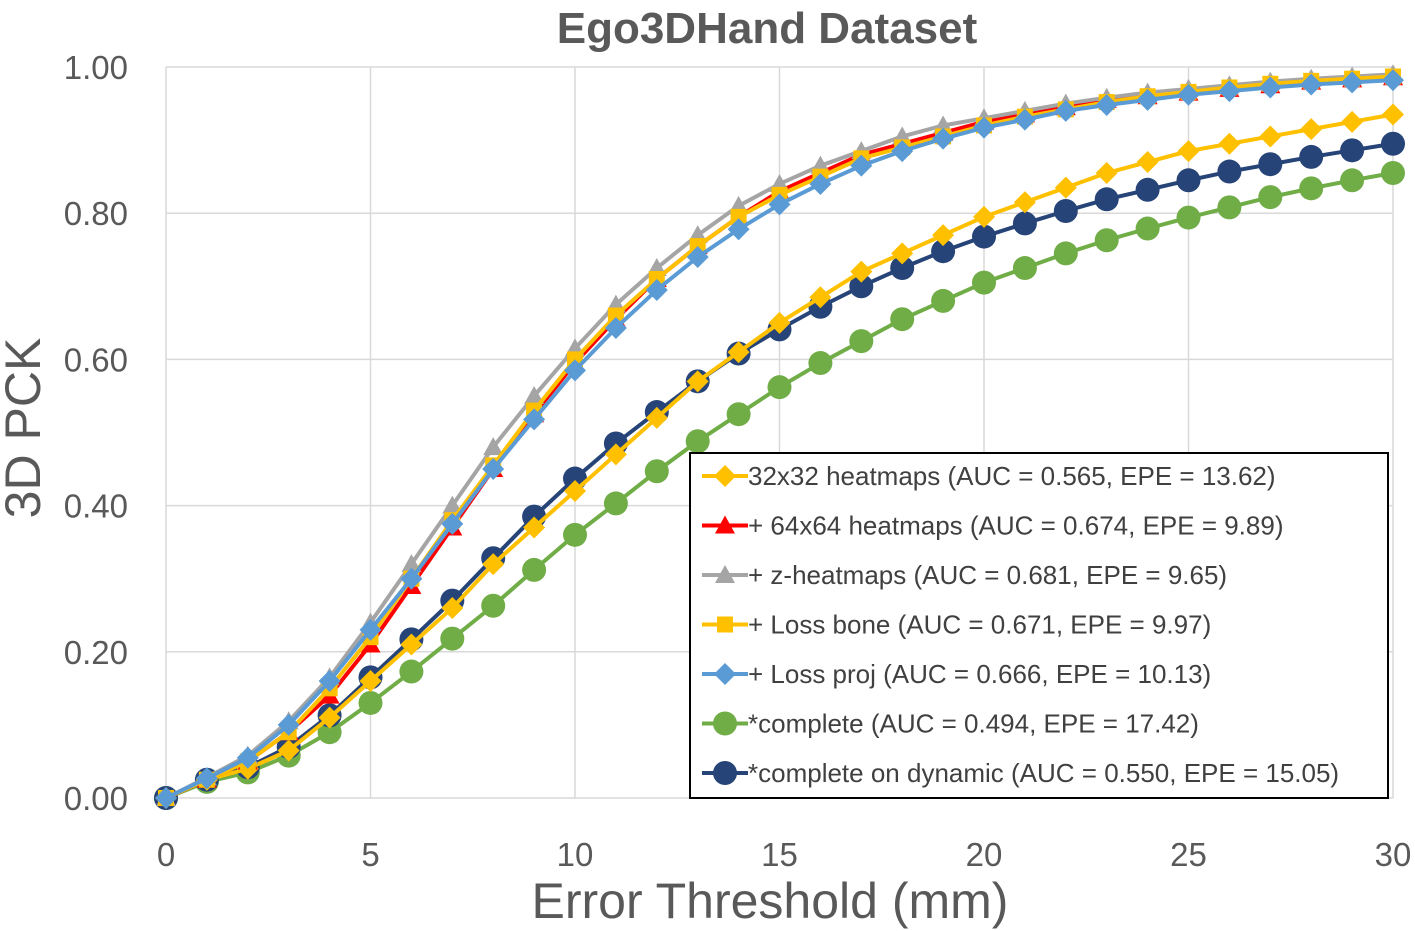 This screenshot has width=1415, height=931. Describe the element at coordinates (987, 575) in the screenshot. I see `legend-label: + z-heatmaps (AUC = 0.681, EPE = 9.65)` at that location.